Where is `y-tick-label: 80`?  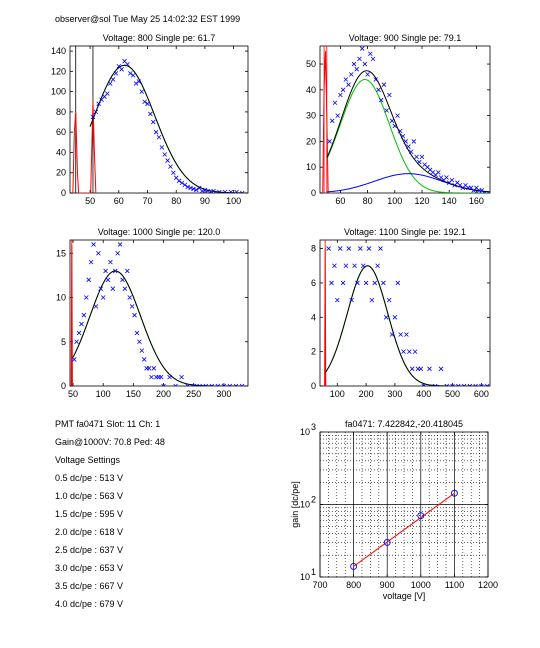 y-tick-label: 80 is located at coordinates (61, 112).